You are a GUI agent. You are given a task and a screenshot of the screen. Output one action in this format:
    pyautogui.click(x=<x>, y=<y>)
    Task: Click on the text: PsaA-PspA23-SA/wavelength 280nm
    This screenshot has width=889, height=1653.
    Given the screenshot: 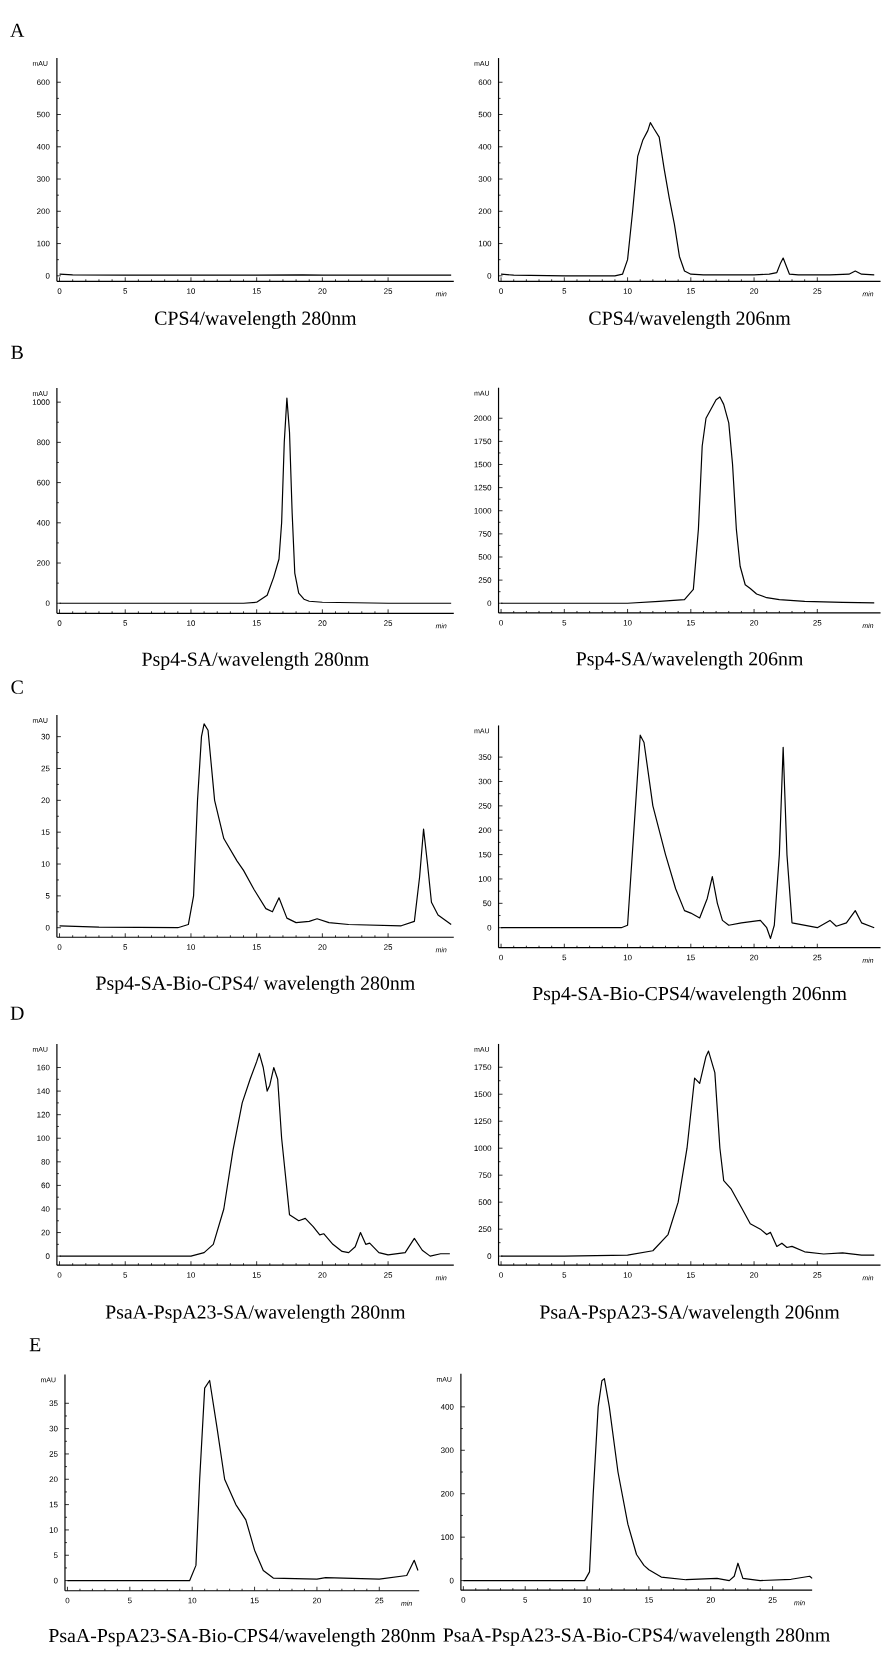 What is the action you would take?
    pyautogui.click(x=255, y=1313)
    